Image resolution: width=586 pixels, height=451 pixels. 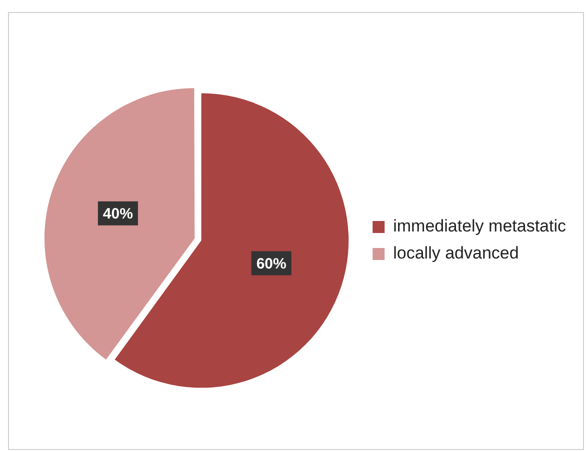 What do you see at coordinates (117, 214) in the screenshot?
I see `data-label: 40%` at bounding box center [117, 214].